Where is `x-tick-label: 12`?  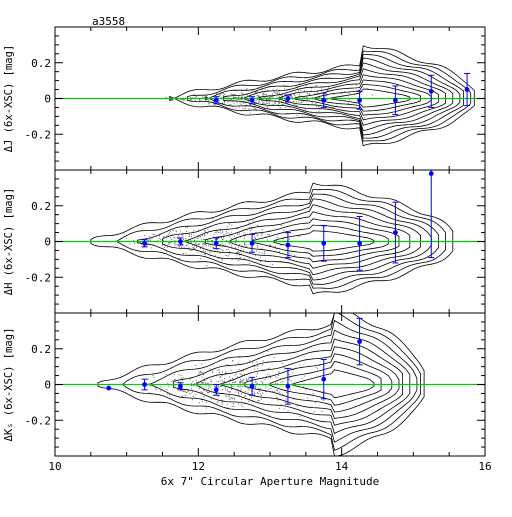
x-tick-label: 12 is located at coordinates (198, 466).